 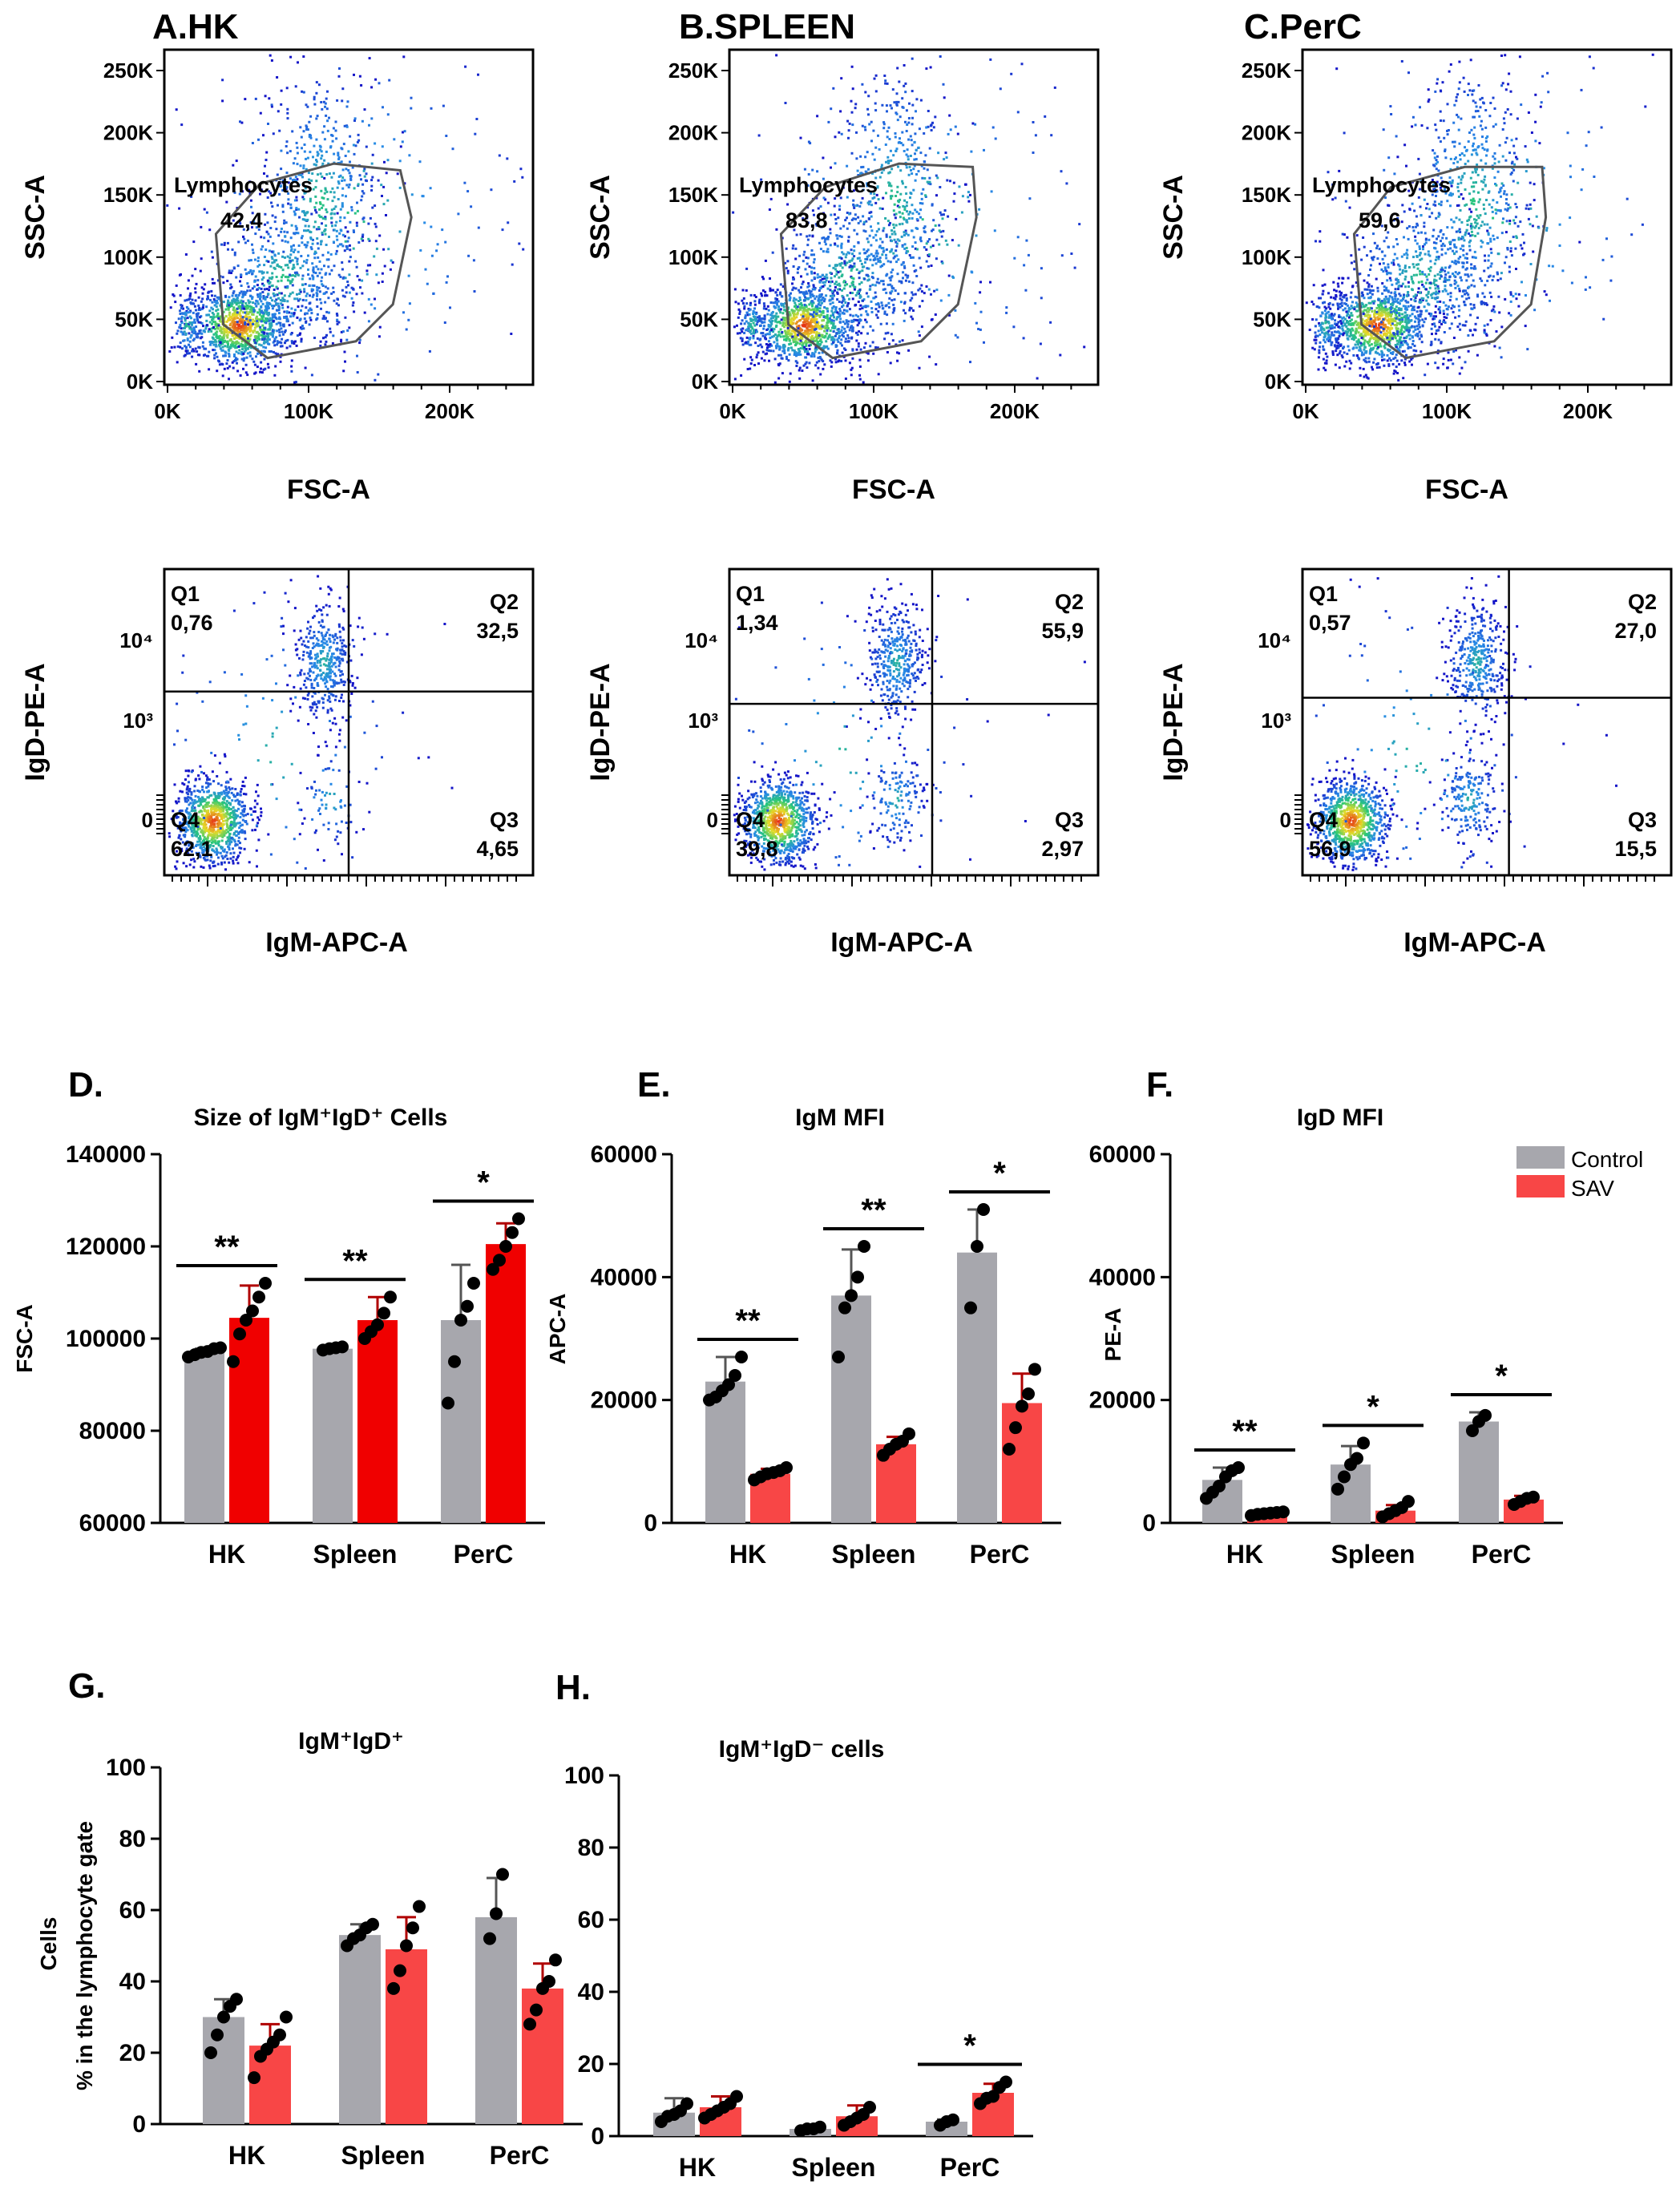 What do you see at coordinates (128, 71) in the screenshot?
I see `y-tick-label: 250K` at bounding box center [128, 71].